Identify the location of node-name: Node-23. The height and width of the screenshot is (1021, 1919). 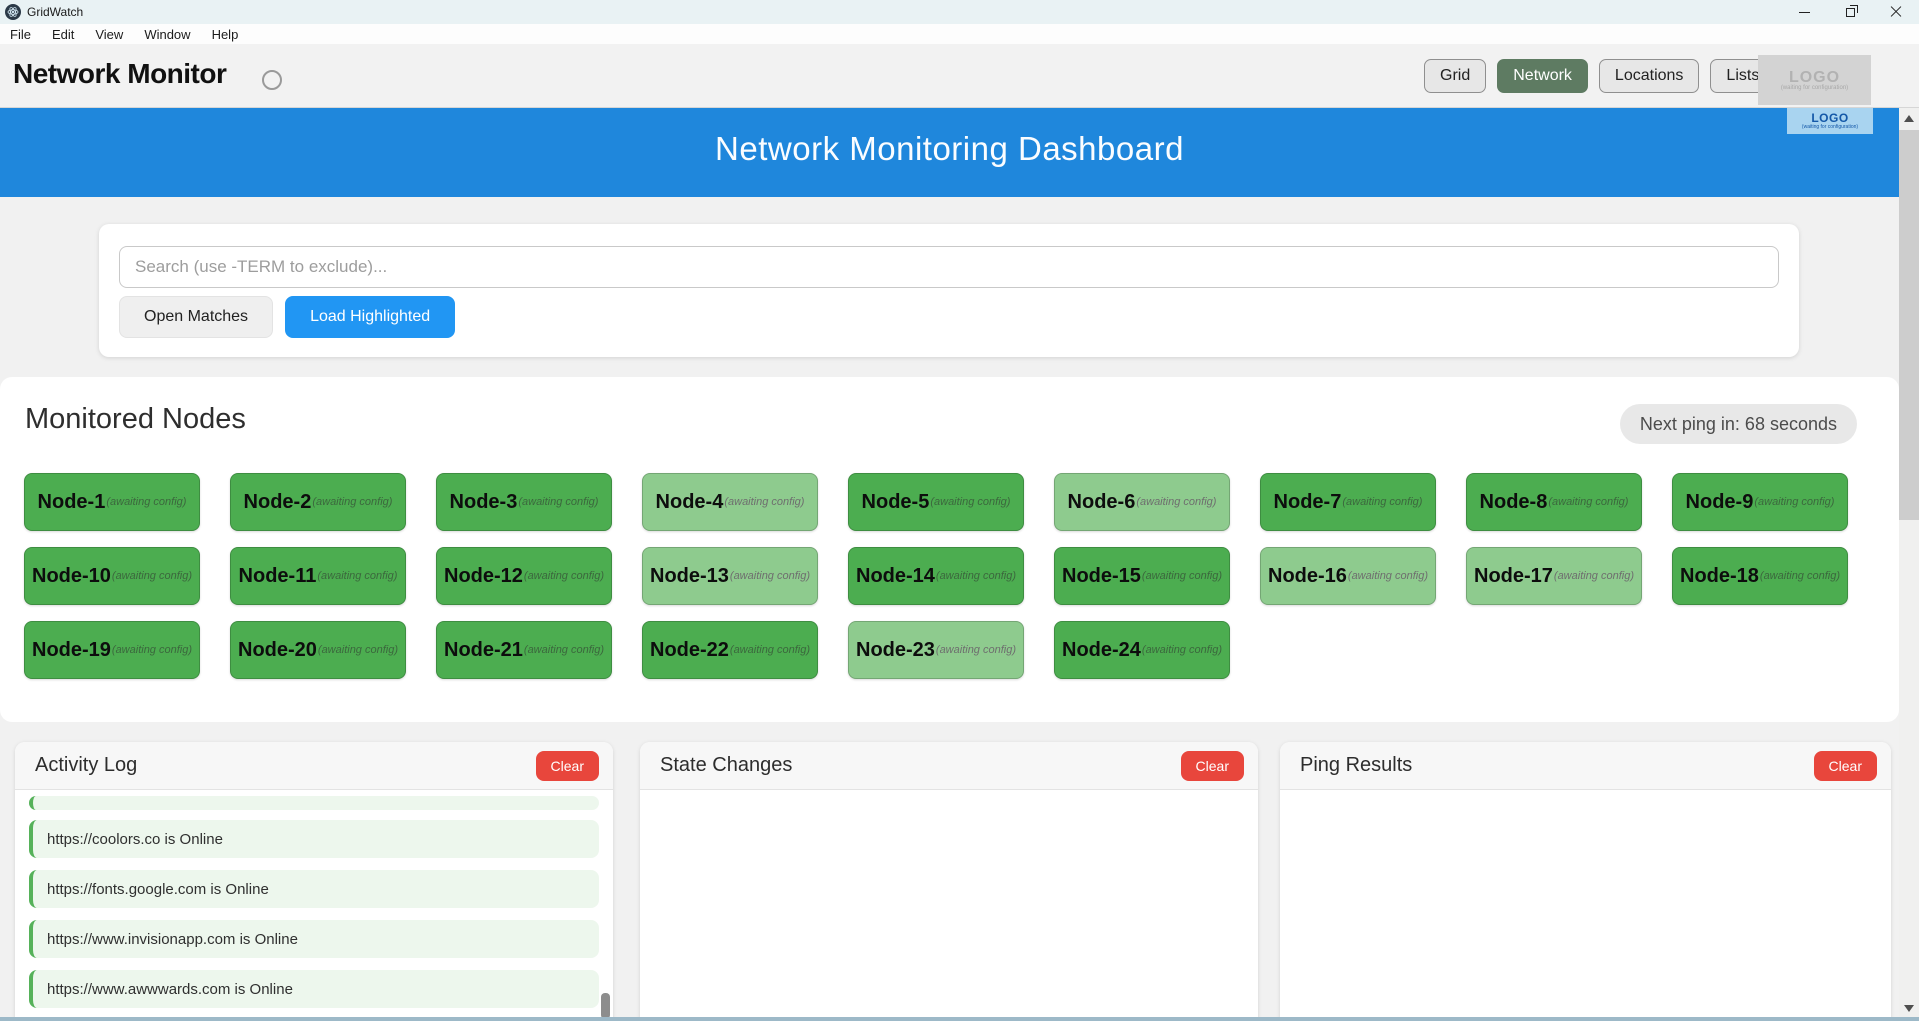
(895, 649).